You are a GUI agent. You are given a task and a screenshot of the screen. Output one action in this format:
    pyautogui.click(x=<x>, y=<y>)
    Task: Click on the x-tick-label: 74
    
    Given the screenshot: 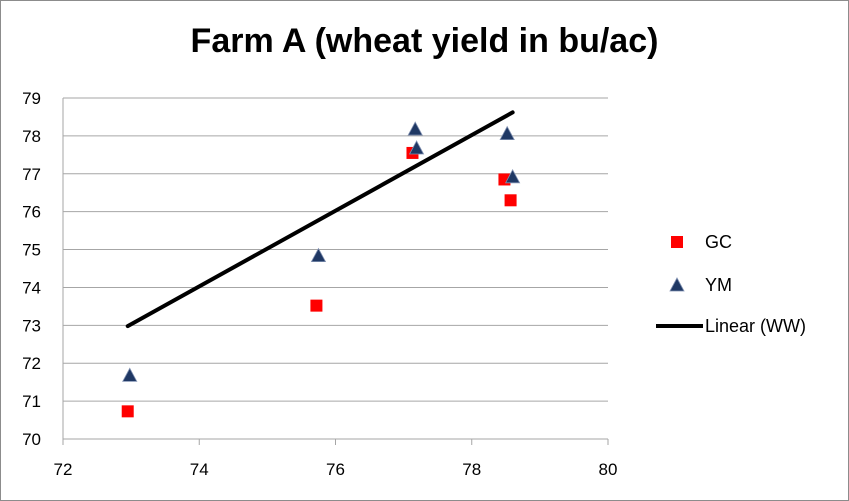 What is the action you would take?
    pyautogui.click(x=199, y=469)
    